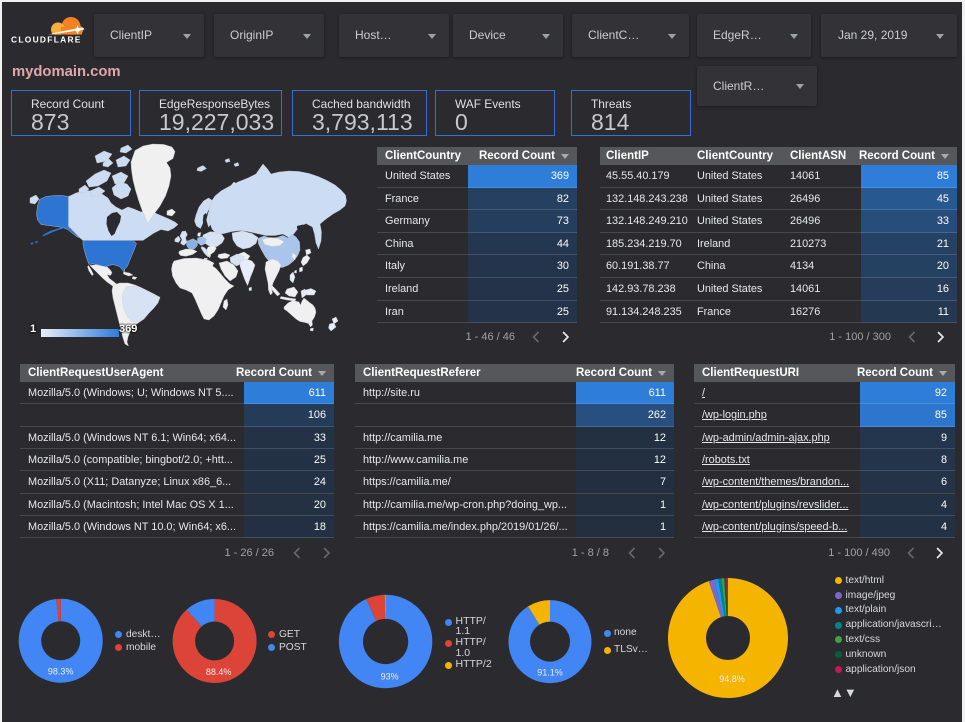  Describe the element at coordinates (732, 679) in the screenshot. I see `svg-text: 94.8%` at that location.